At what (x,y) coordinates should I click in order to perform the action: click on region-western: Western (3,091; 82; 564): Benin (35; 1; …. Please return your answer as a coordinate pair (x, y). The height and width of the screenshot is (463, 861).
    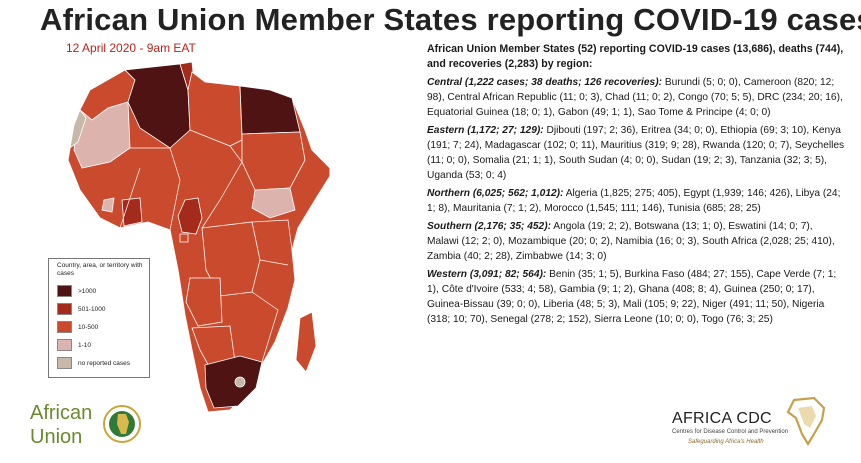
    Looking at the image, I should click on (637, 297).